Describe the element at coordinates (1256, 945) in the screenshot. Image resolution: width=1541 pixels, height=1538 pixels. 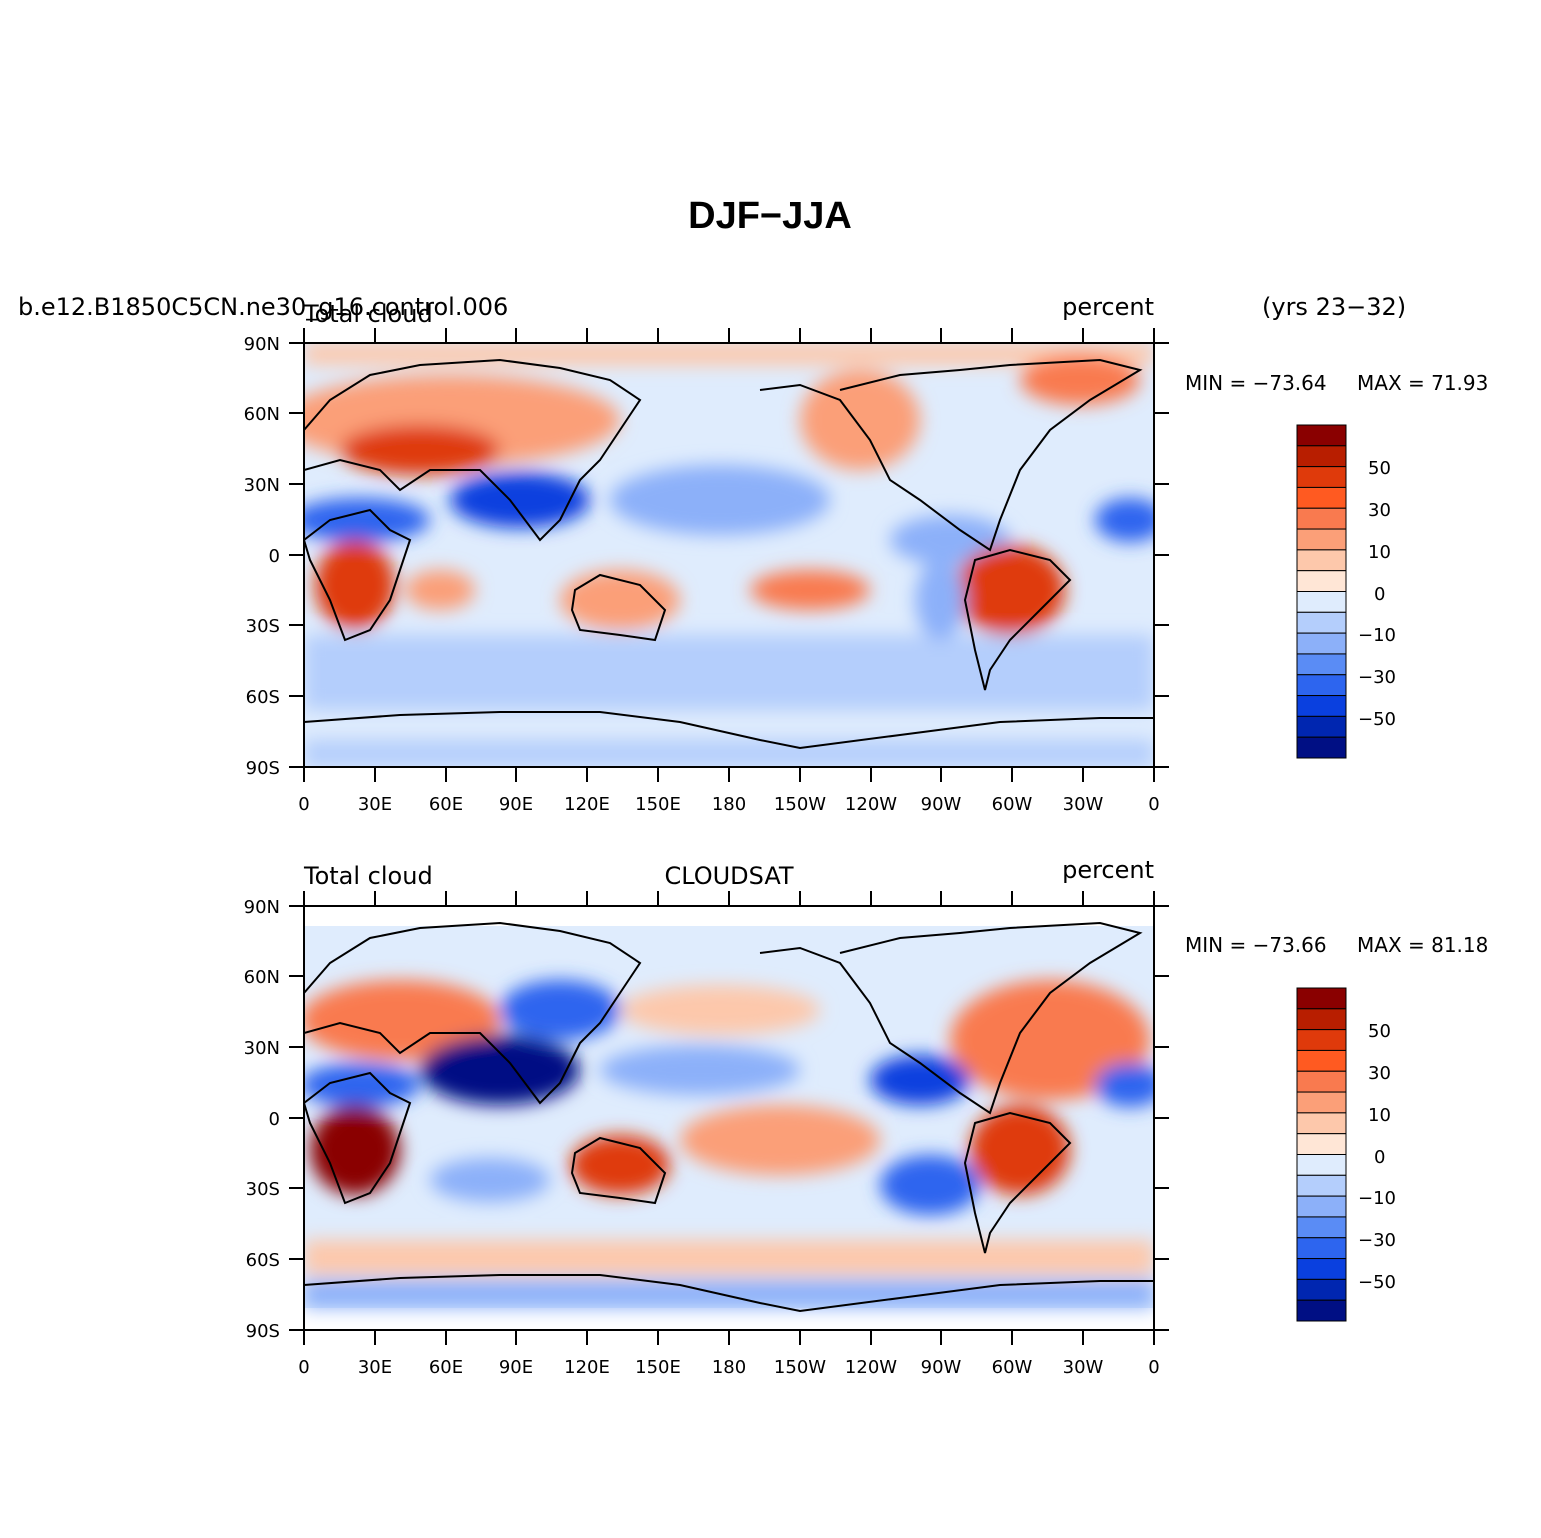
I see `panel-obs-min: MIN = −73.66` at that location.